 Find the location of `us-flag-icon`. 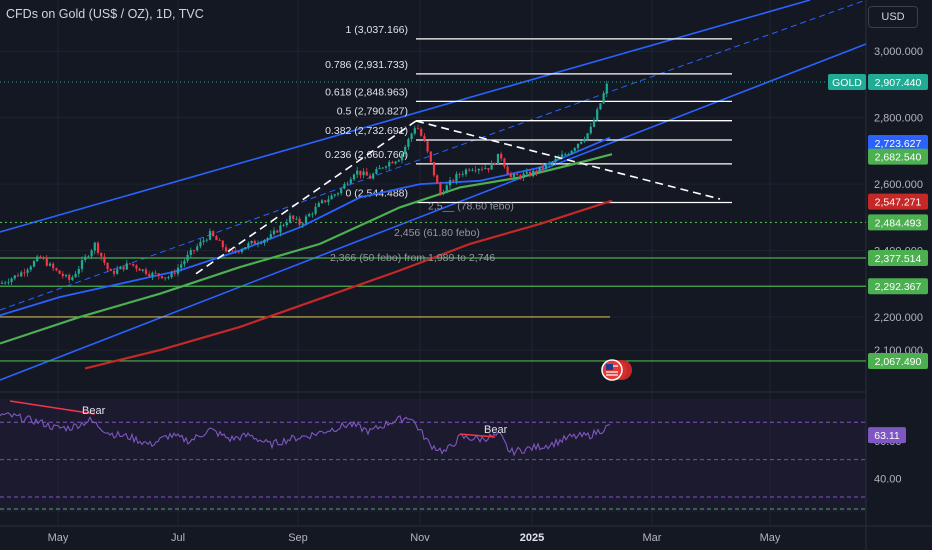

us-flag-icon is located at coordinates (616, 370).